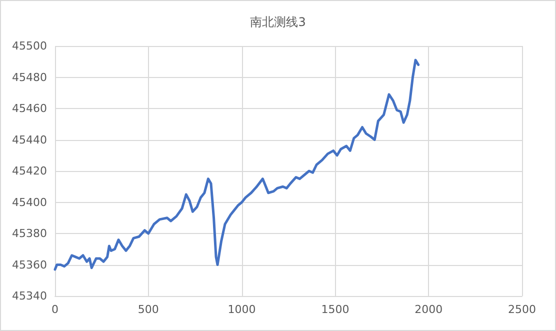 This screenshot has height=331, width=556. I want to click on y-tick-label: 45500, so click(29, 46).